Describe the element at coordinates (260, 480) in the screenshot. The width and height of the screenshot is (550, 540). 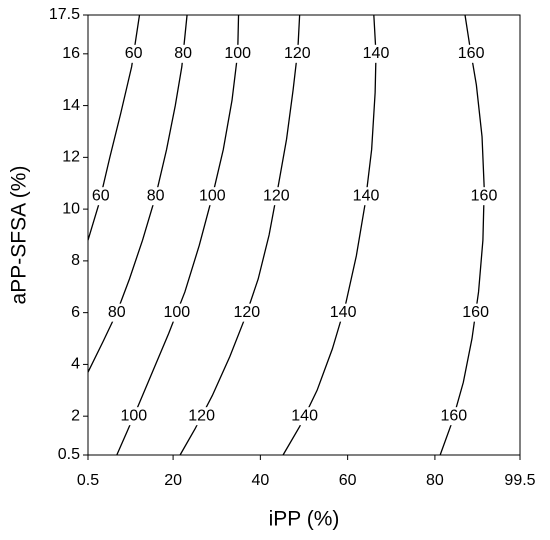
I see `x-tick-label: 40` at that location.